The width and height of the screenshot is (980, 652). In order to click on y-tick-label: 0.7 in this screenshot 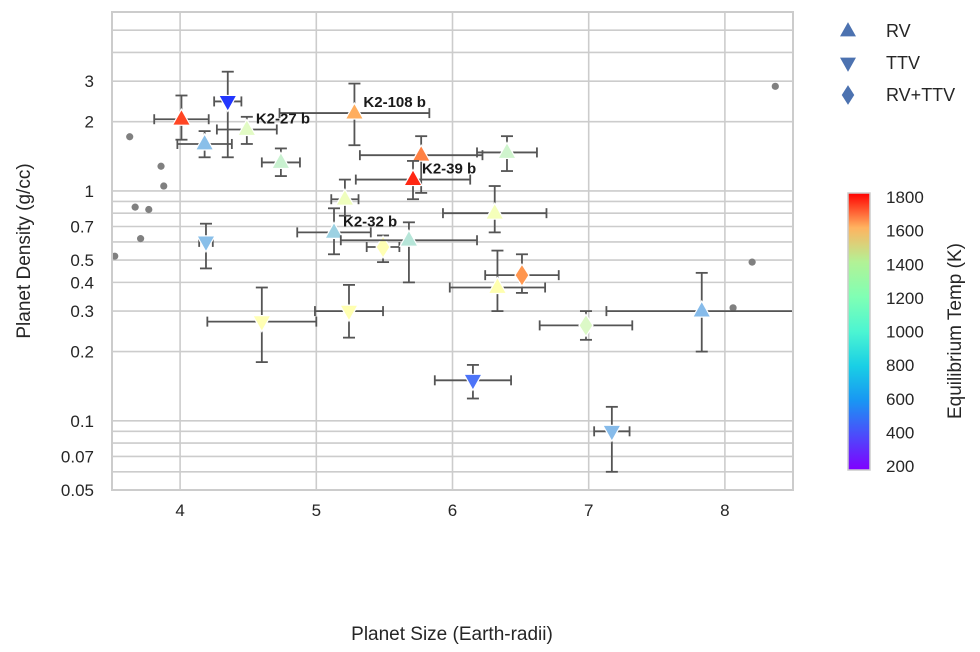, I will do `click(82, 227)`.